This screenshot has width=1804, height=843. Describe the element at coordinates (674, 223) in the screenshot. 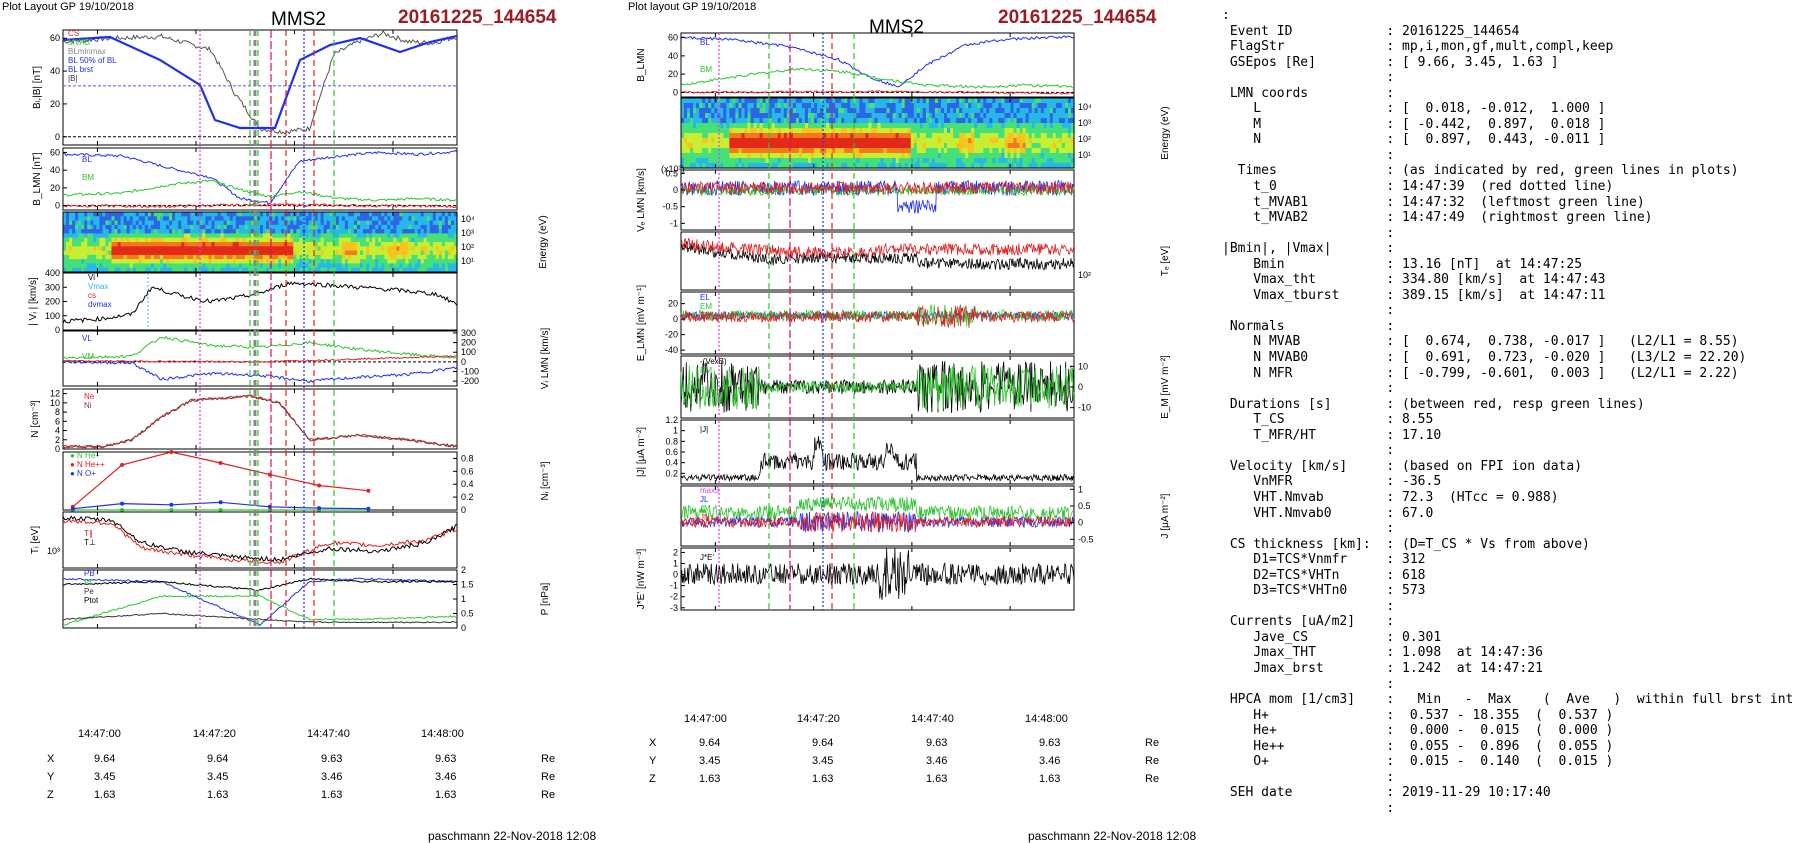

I see `tick-label: -1` at that location.